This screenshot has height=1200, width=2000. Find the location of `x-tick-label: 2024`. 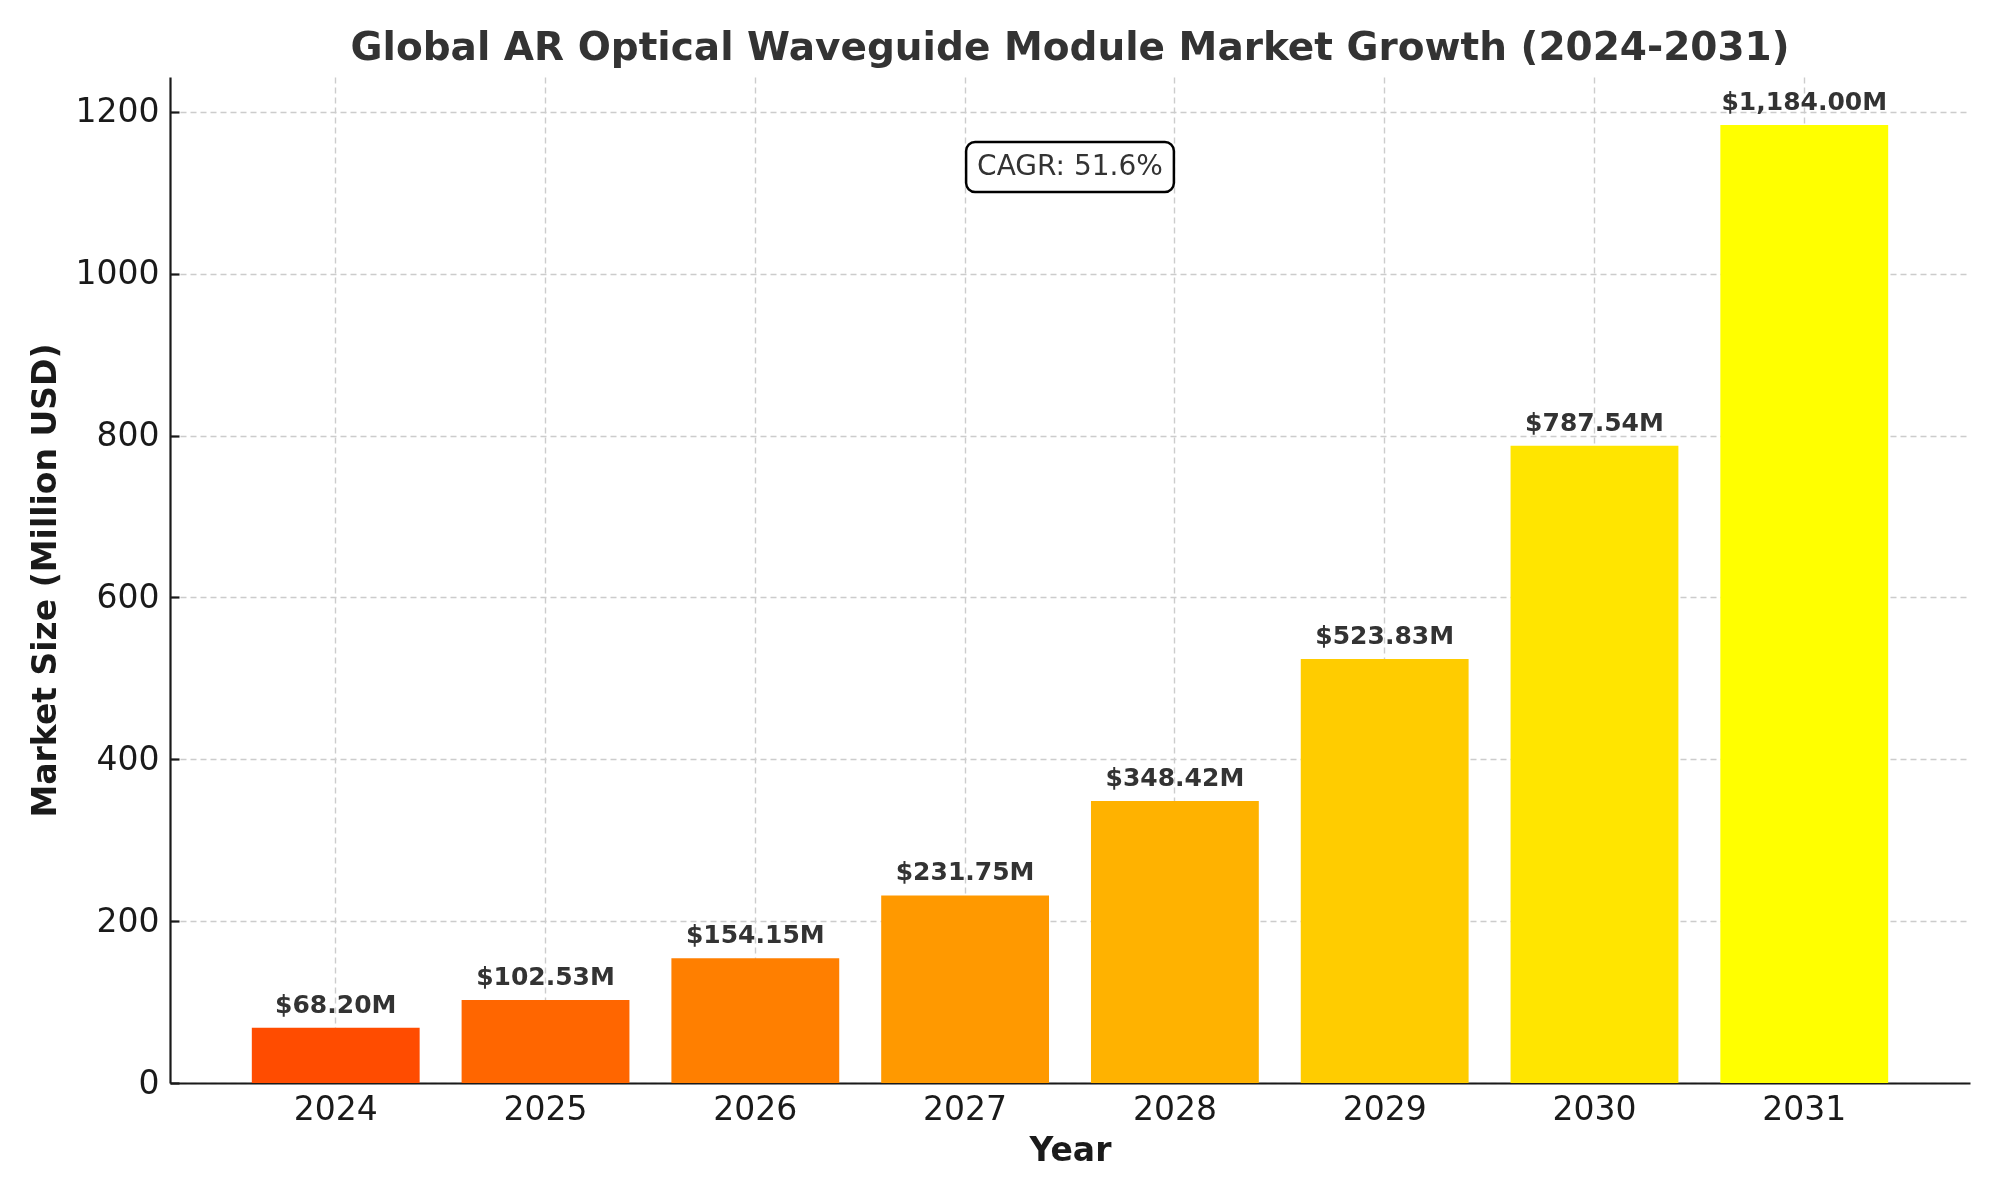

x-tick-label: 2024 is located at coordinates (335, 1108).